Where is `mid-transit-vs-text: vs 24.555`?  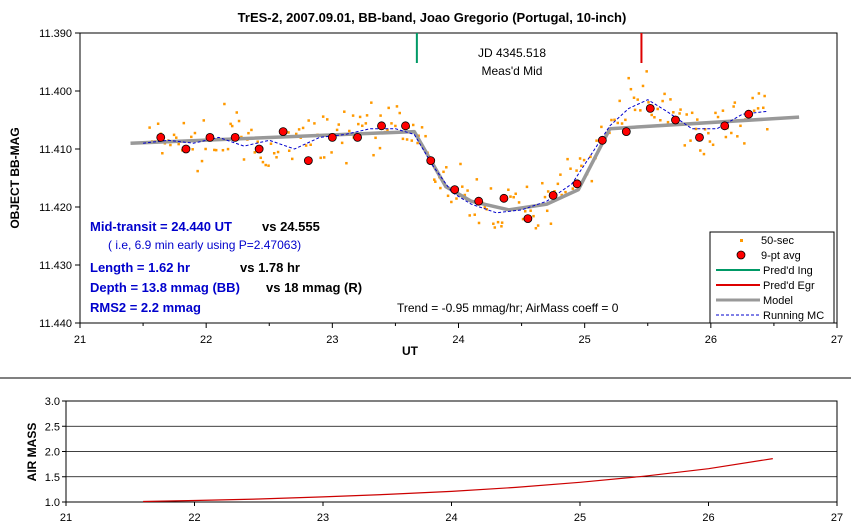
mid-transit-vs-text: vs 24.555 is located at coordinates (291, 226).